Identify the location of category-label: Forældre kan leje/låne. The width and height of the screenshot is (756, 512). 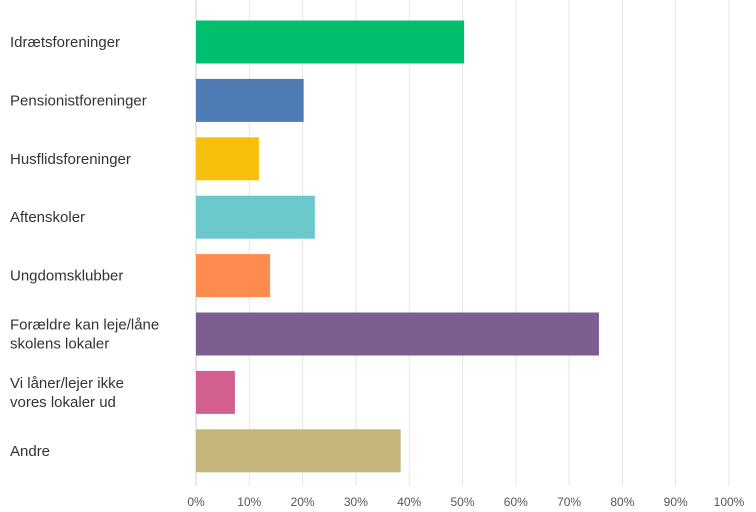
(84, 325).